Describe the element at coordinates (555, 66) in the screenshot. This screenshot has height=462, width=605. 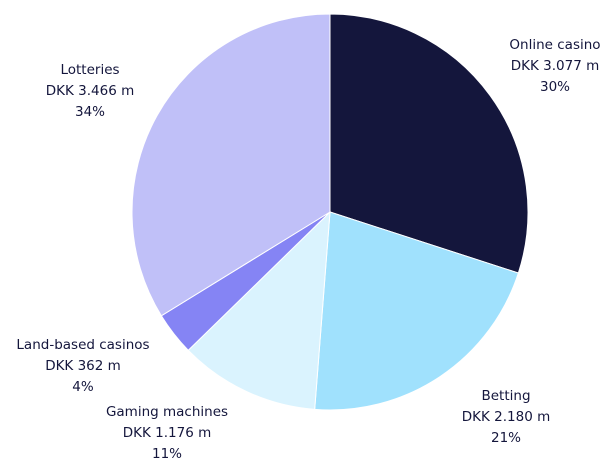
I see `value-label: DKK 3.077 m` at that location.